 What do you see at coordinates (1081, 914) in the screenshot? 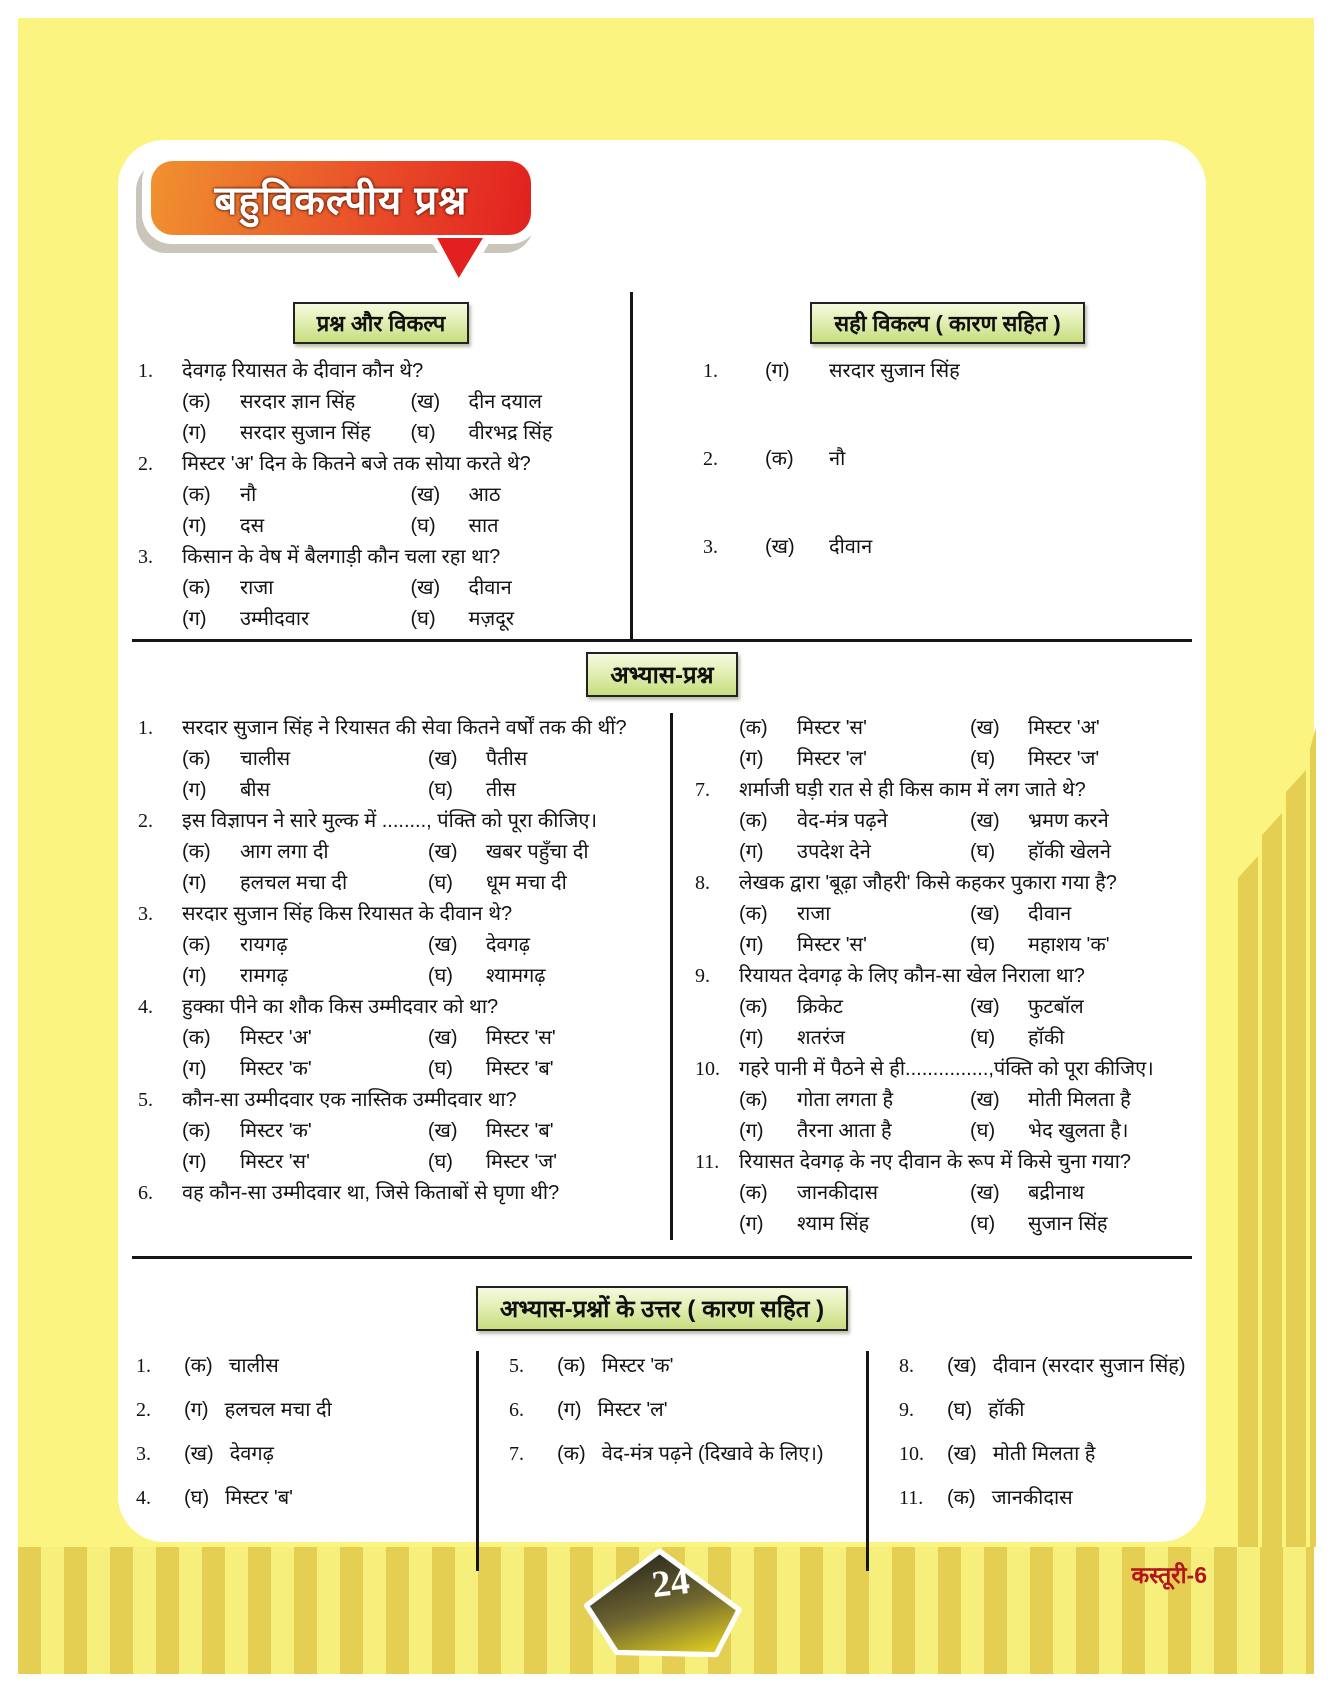
I see `option: (ख) दीवान` at bounding box center [1081, 914].